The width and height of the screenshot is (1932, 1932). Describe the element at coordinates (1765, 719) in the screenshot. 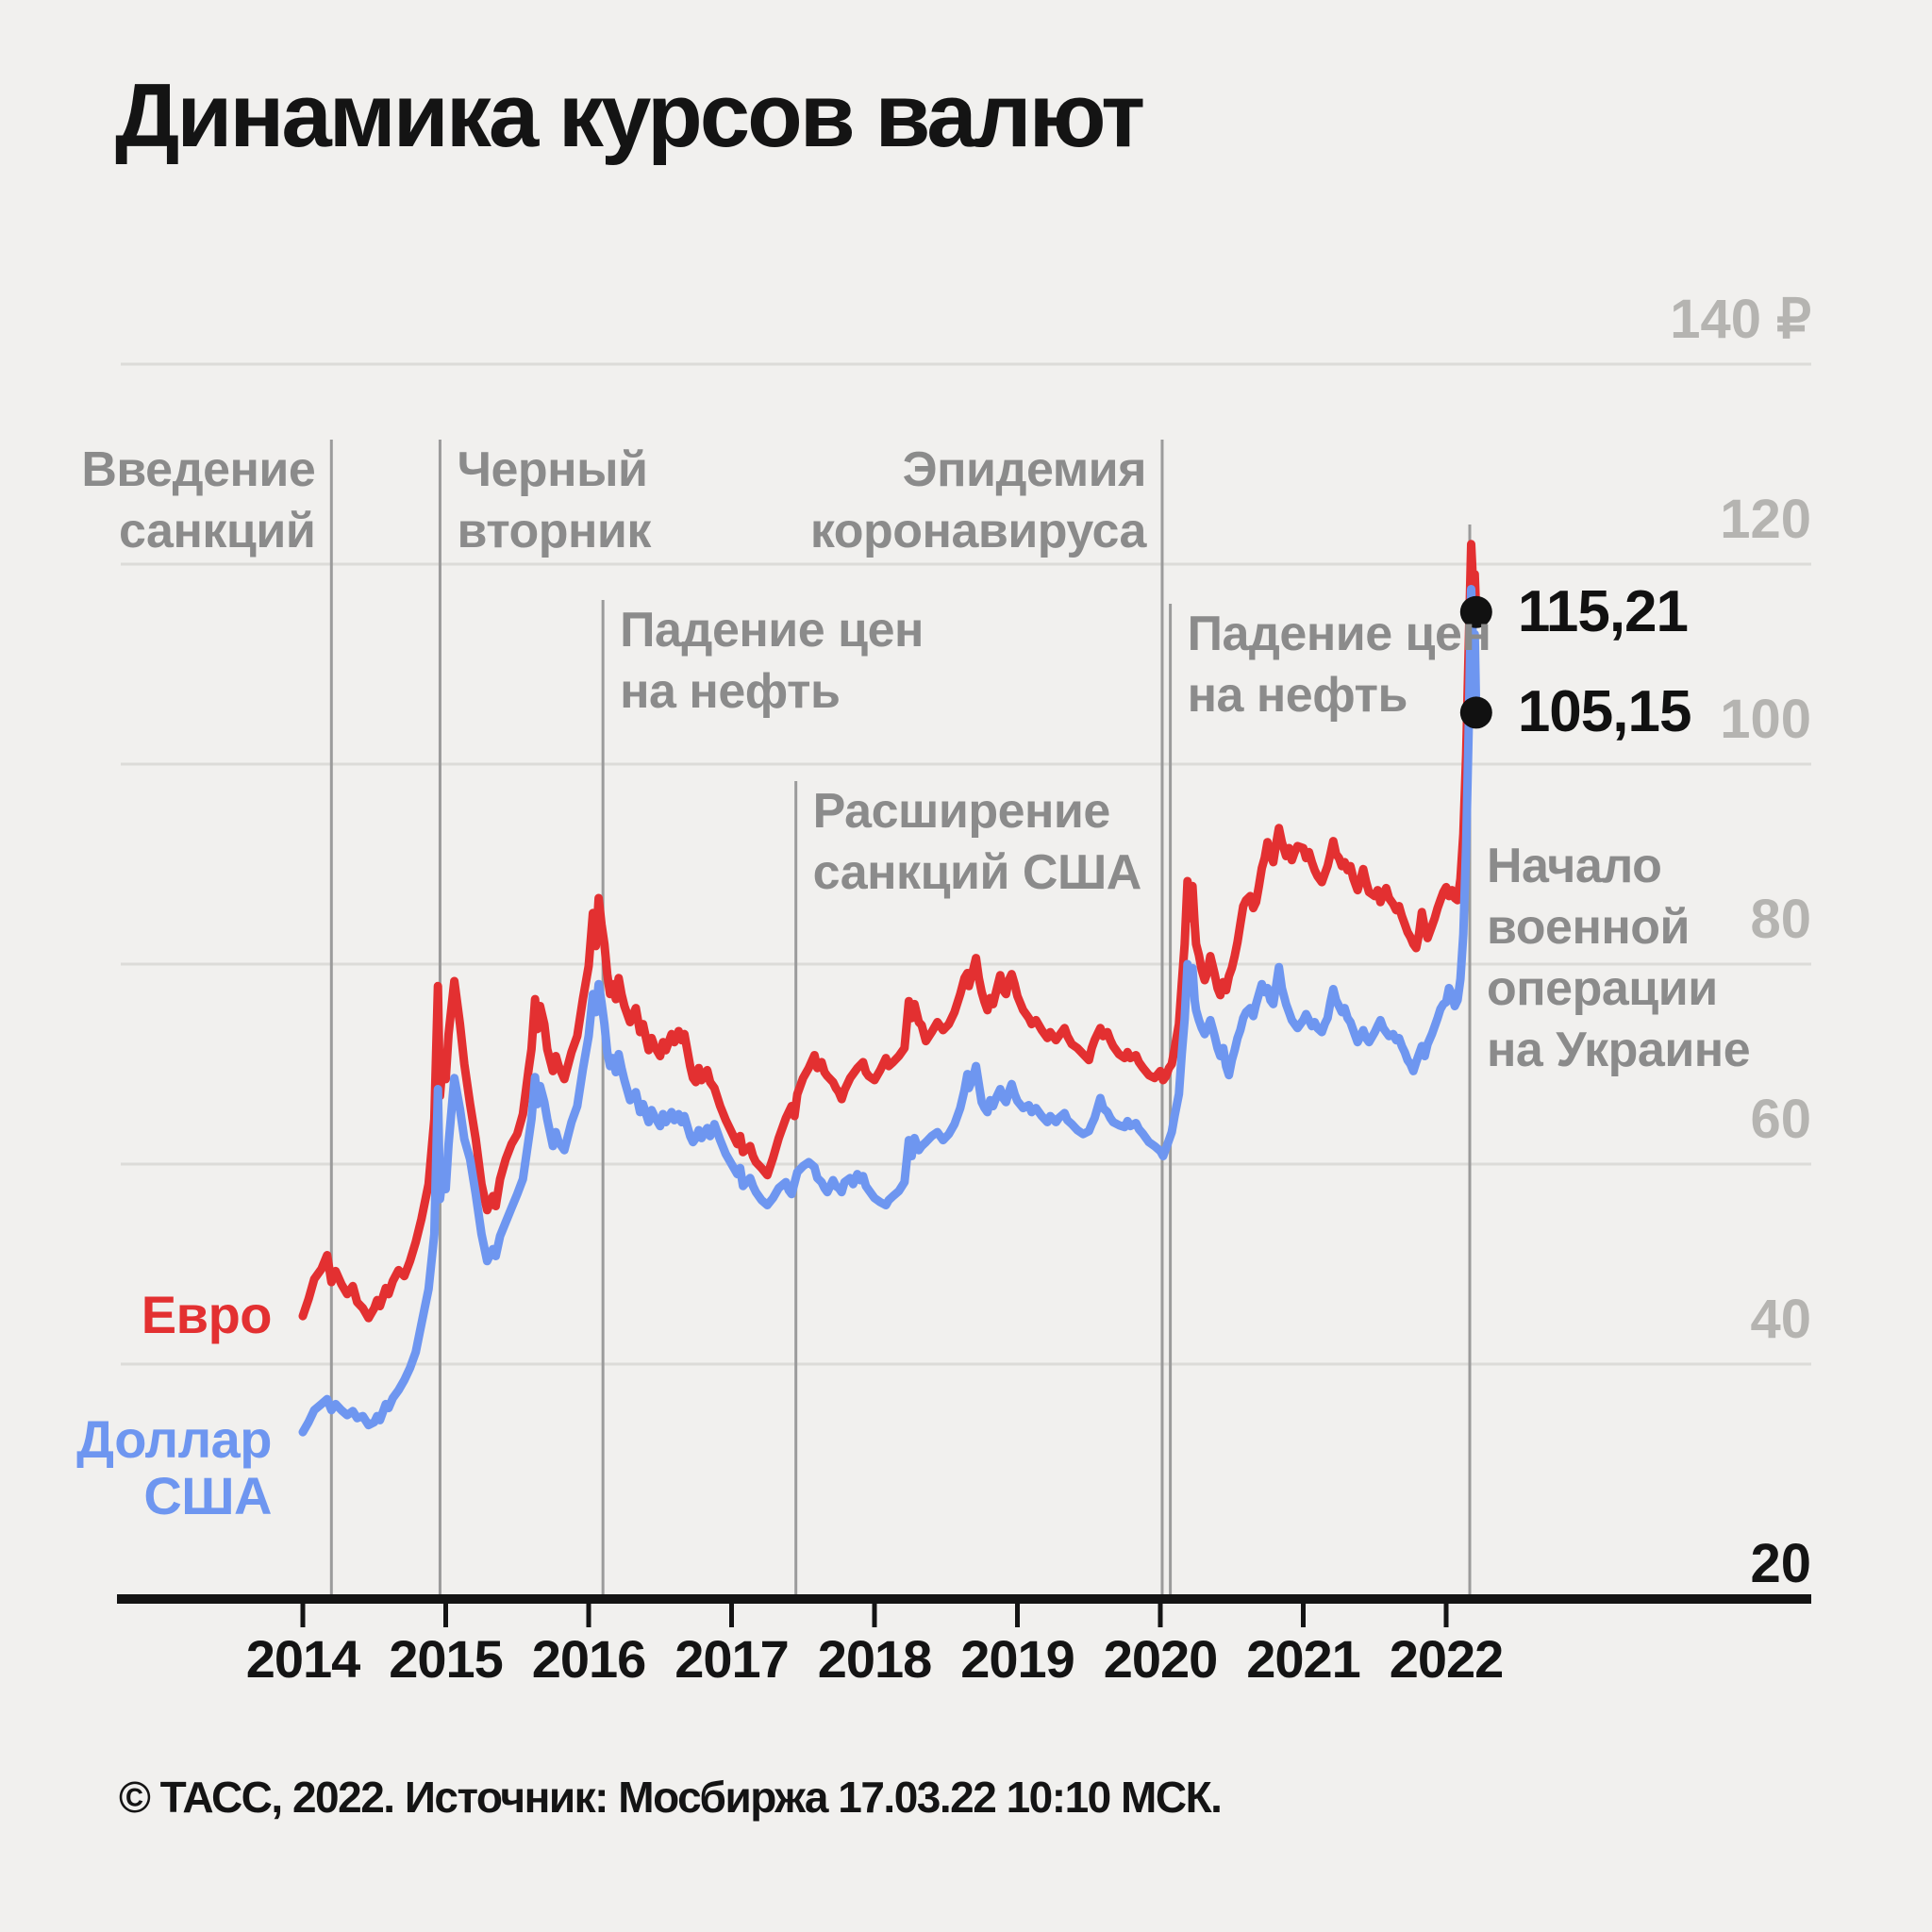

I see `y-label-100: 100` at that location.